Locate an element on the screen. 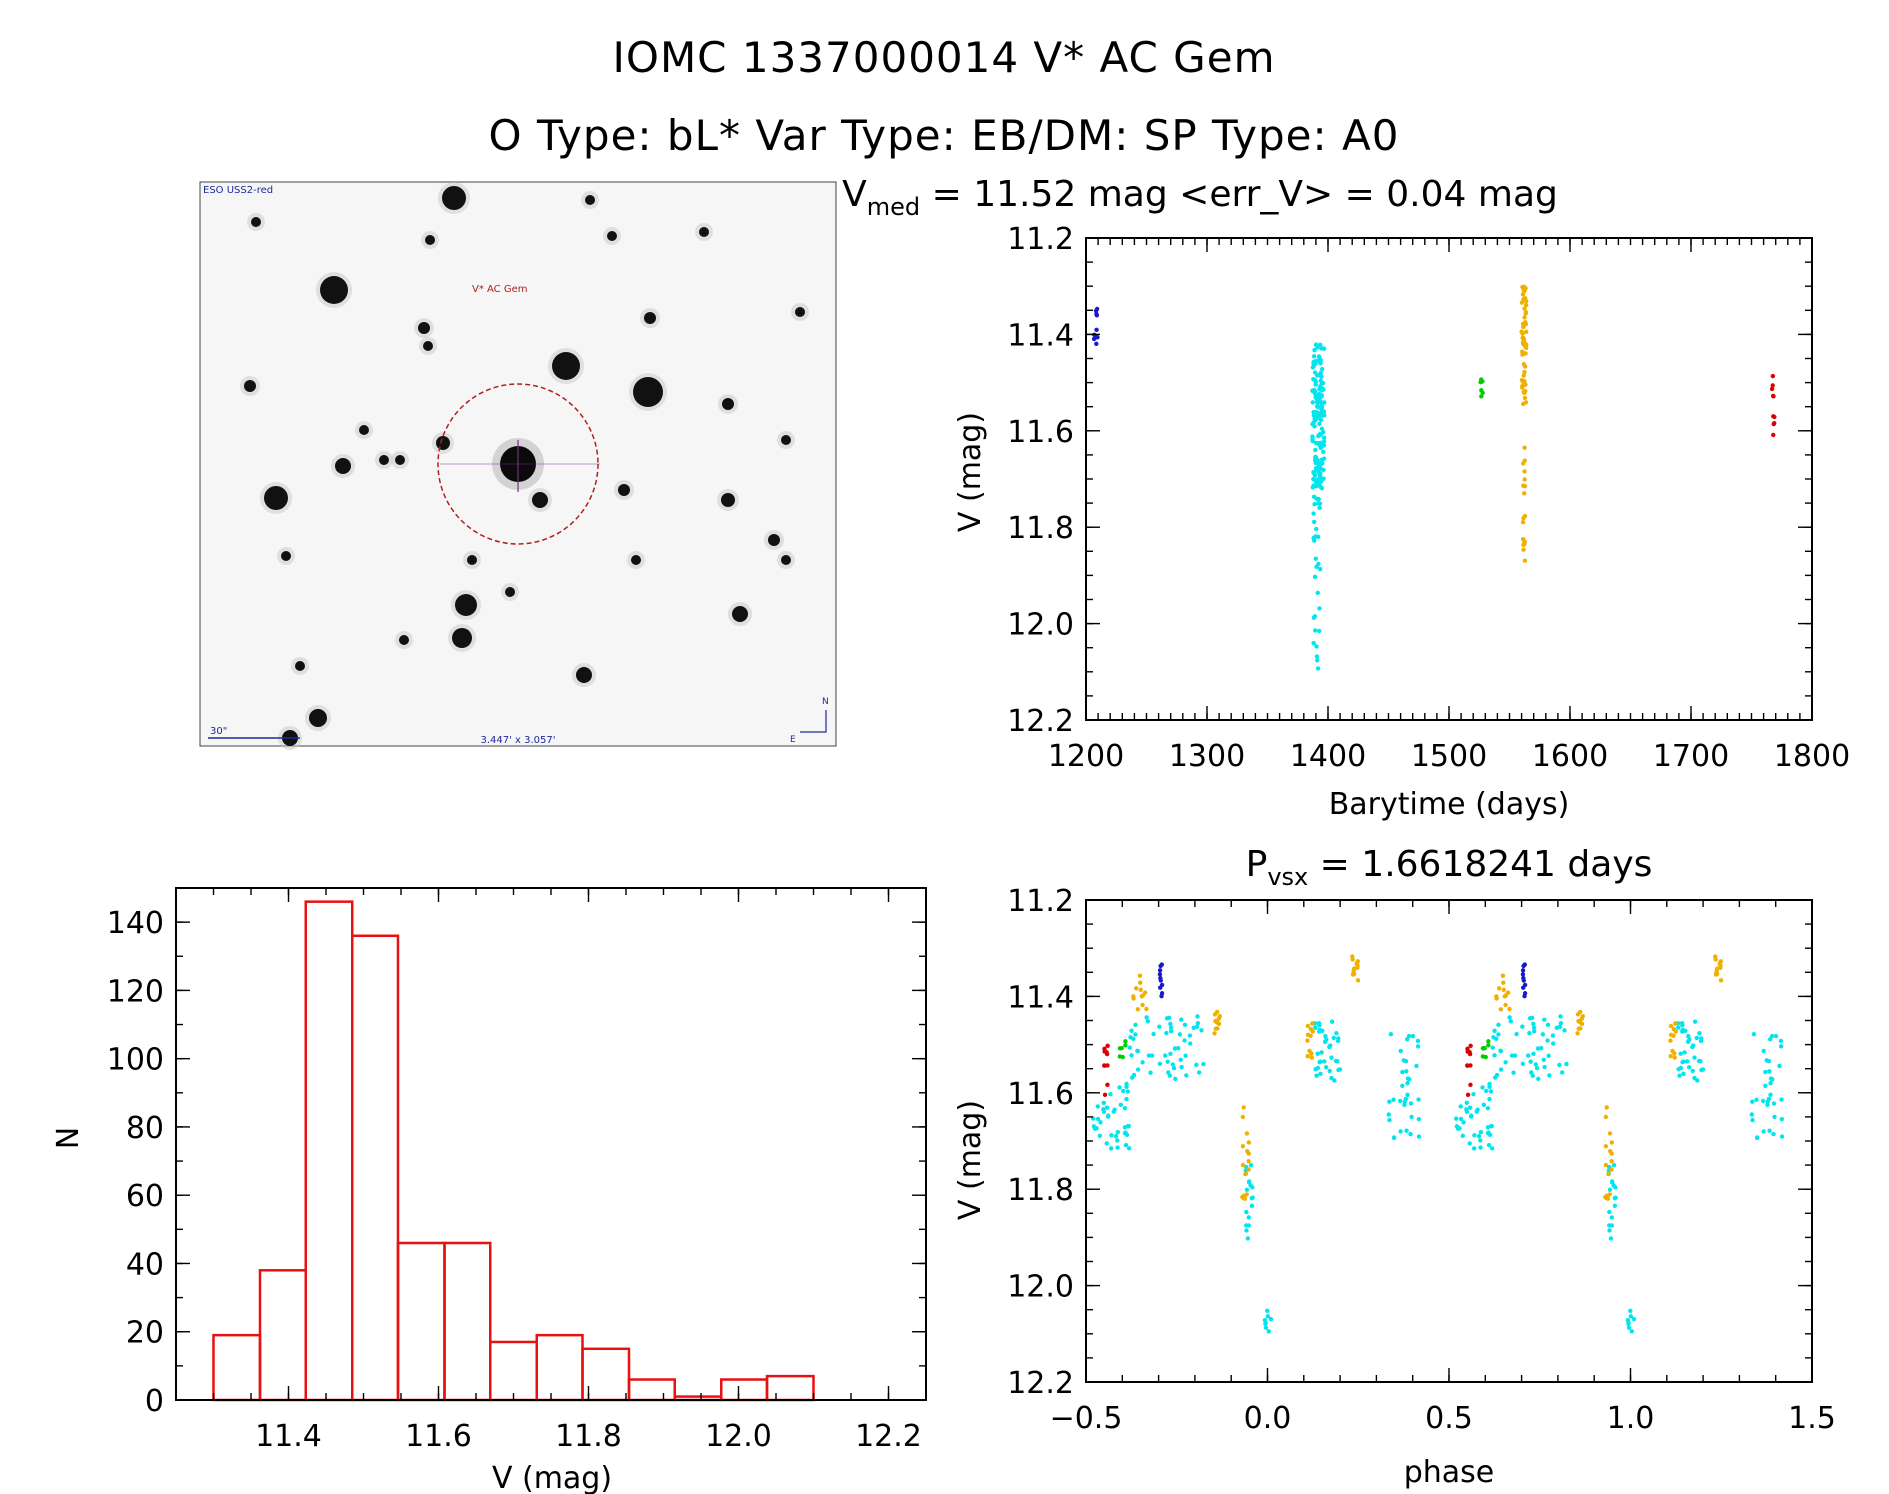 This screenshot has width=1889, height=1494. light-curve-ytick-label: 11.6 is located at coordinates (1040, 432).